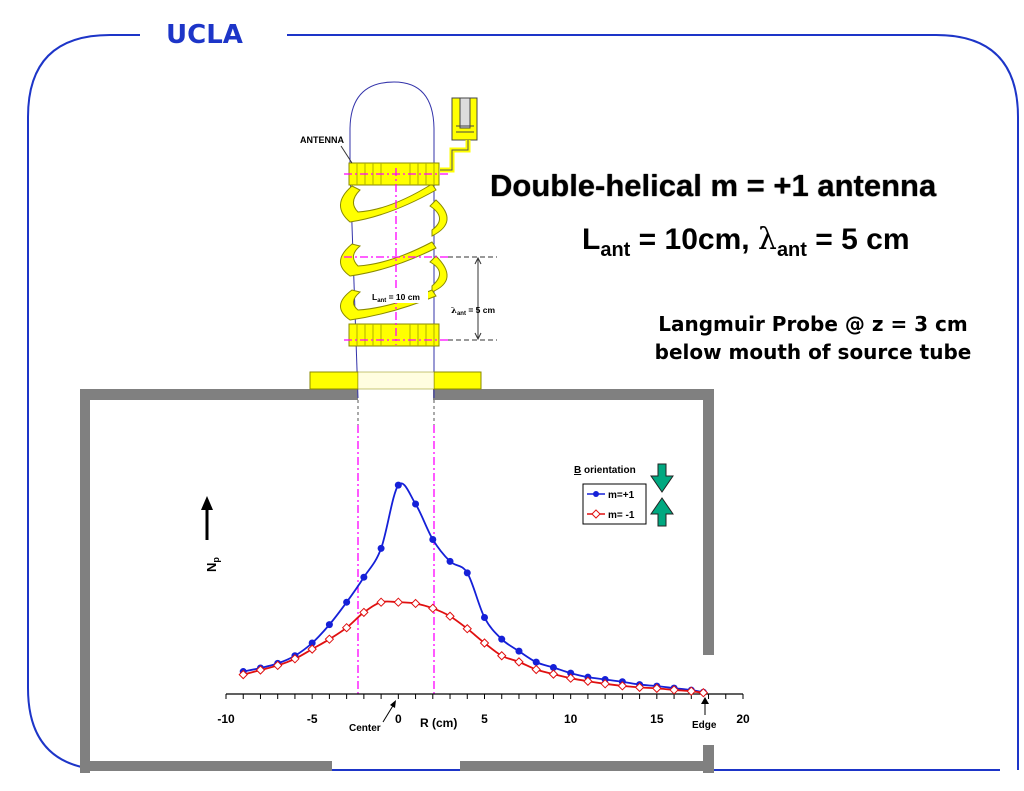 The image size is (1024, 791). What do you see at coordinates (708, 759) in the screenshot?
I see `chamber-right-wall-lower` at bounding box center [708, 759].